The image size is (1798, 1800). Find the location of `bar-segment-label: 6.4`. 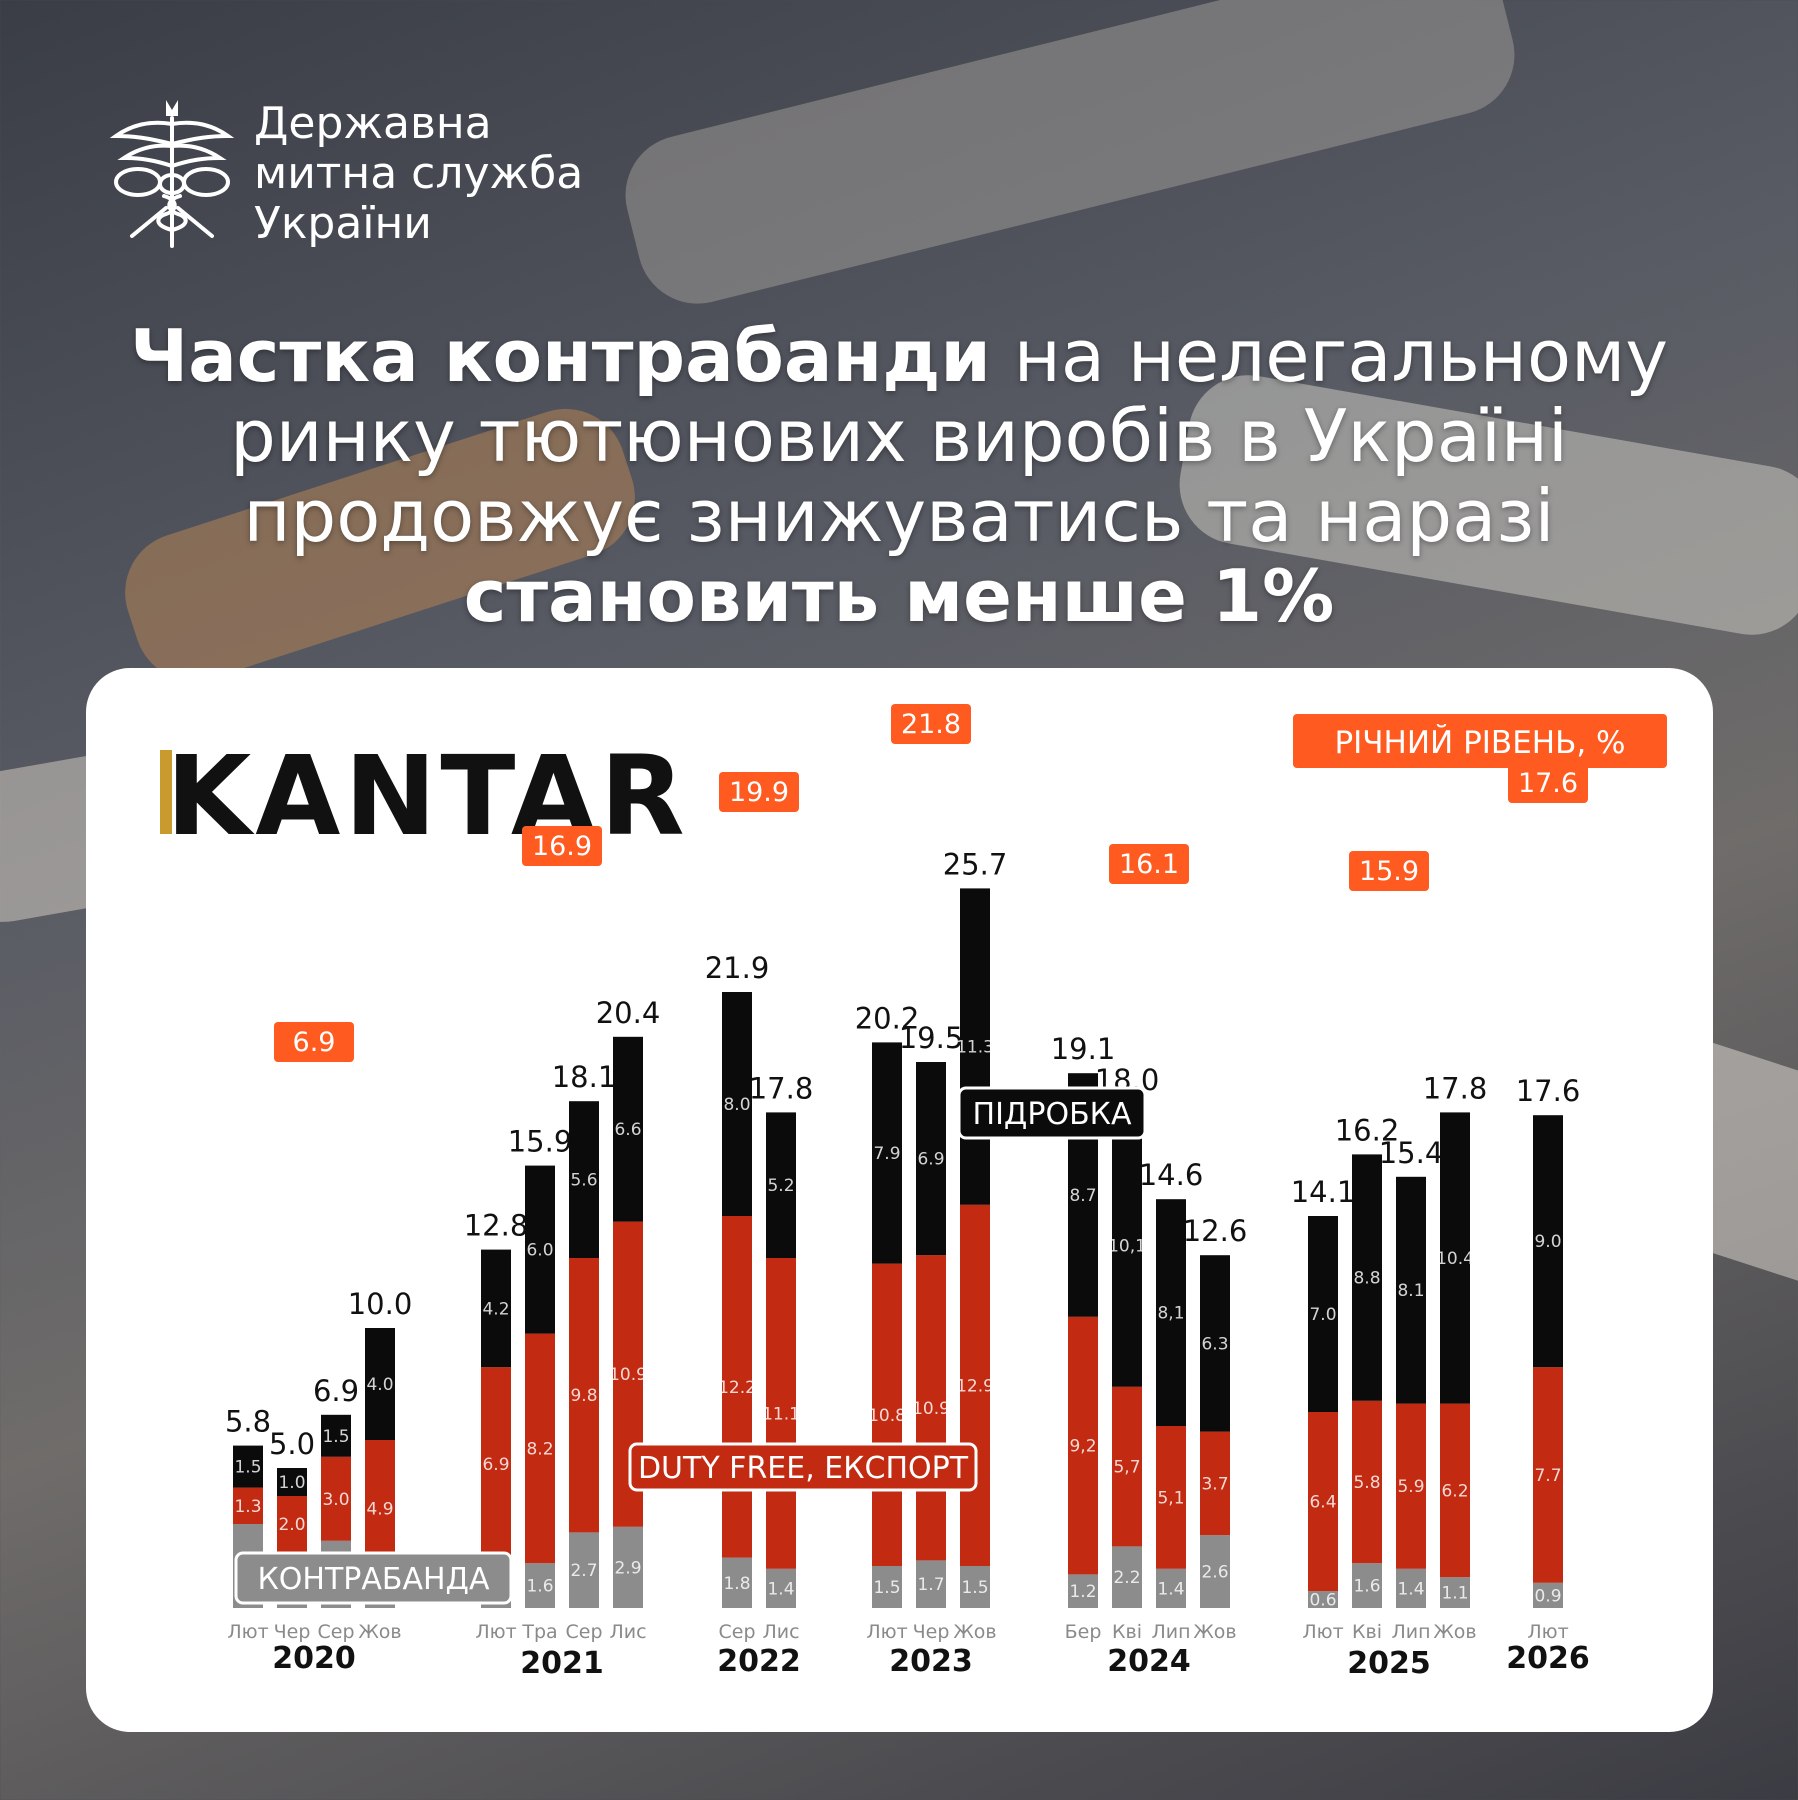

bar-segment-label: 6.4 is located at coordinates (1322, 1503).